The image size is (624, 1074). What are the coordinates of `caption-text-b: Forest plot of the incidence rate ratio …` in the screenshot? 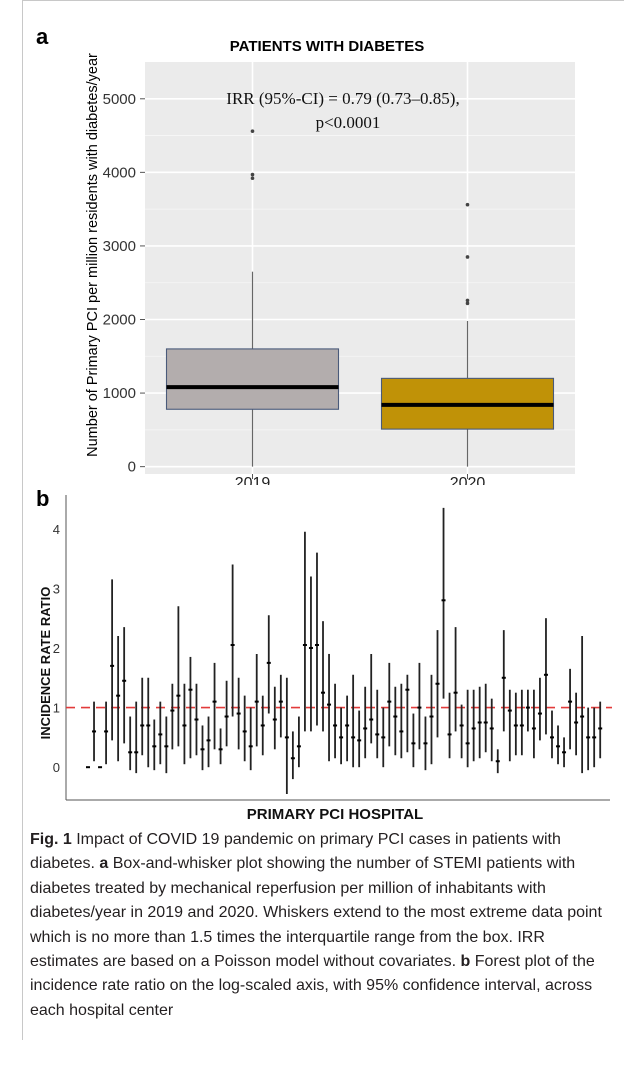 It's located at (312, 986).